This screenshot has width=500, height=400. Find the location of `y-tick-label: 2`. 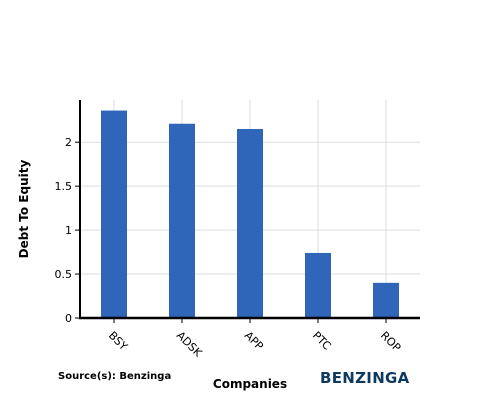

y-tick-label: 2 is located at coordinates (68, 142).